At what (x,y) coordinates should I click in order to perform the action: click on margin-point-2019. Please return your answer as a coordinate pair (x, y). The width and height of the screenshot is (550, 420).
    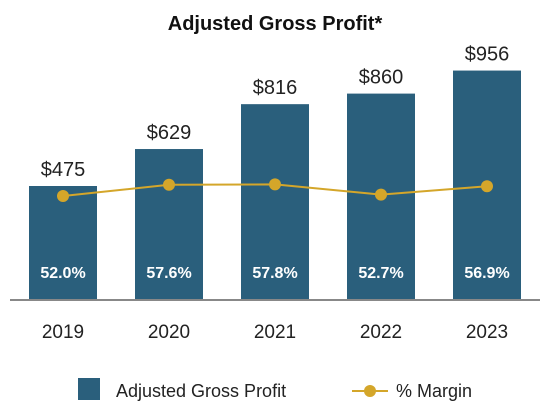
    Looking at the image, I should click on (63, 196).